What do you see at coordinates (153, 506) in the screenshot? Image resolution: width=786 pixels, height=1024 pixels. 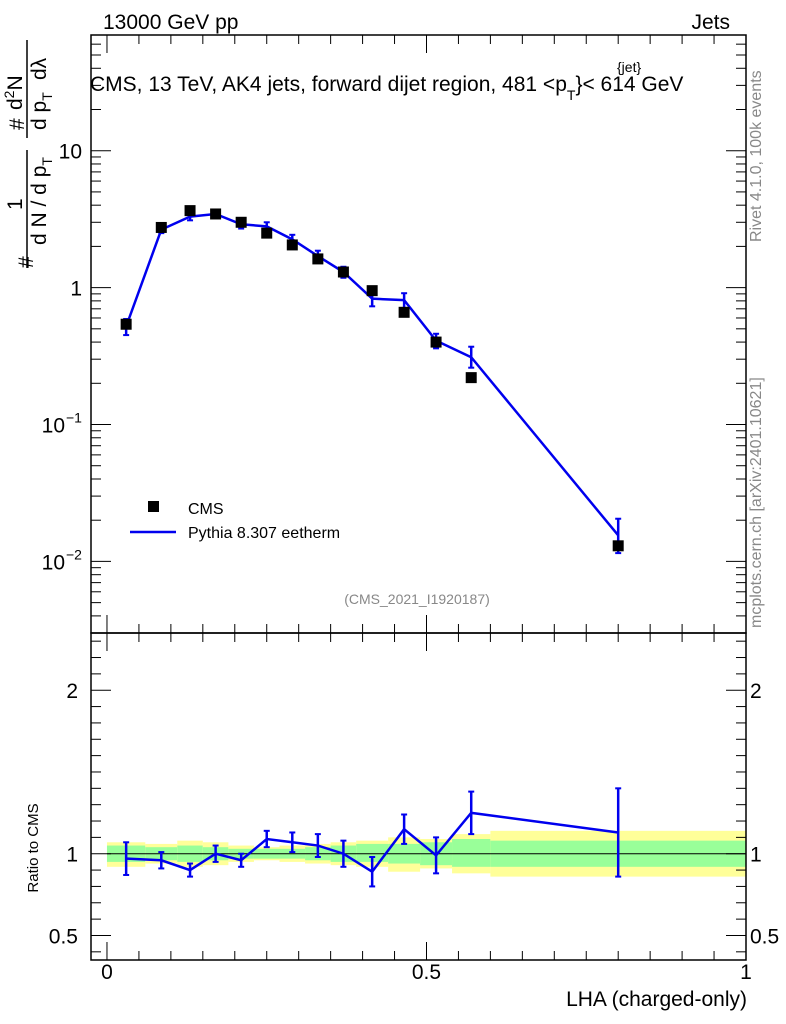 I see `legend-marker-cms` at bounding box center [153, 506].